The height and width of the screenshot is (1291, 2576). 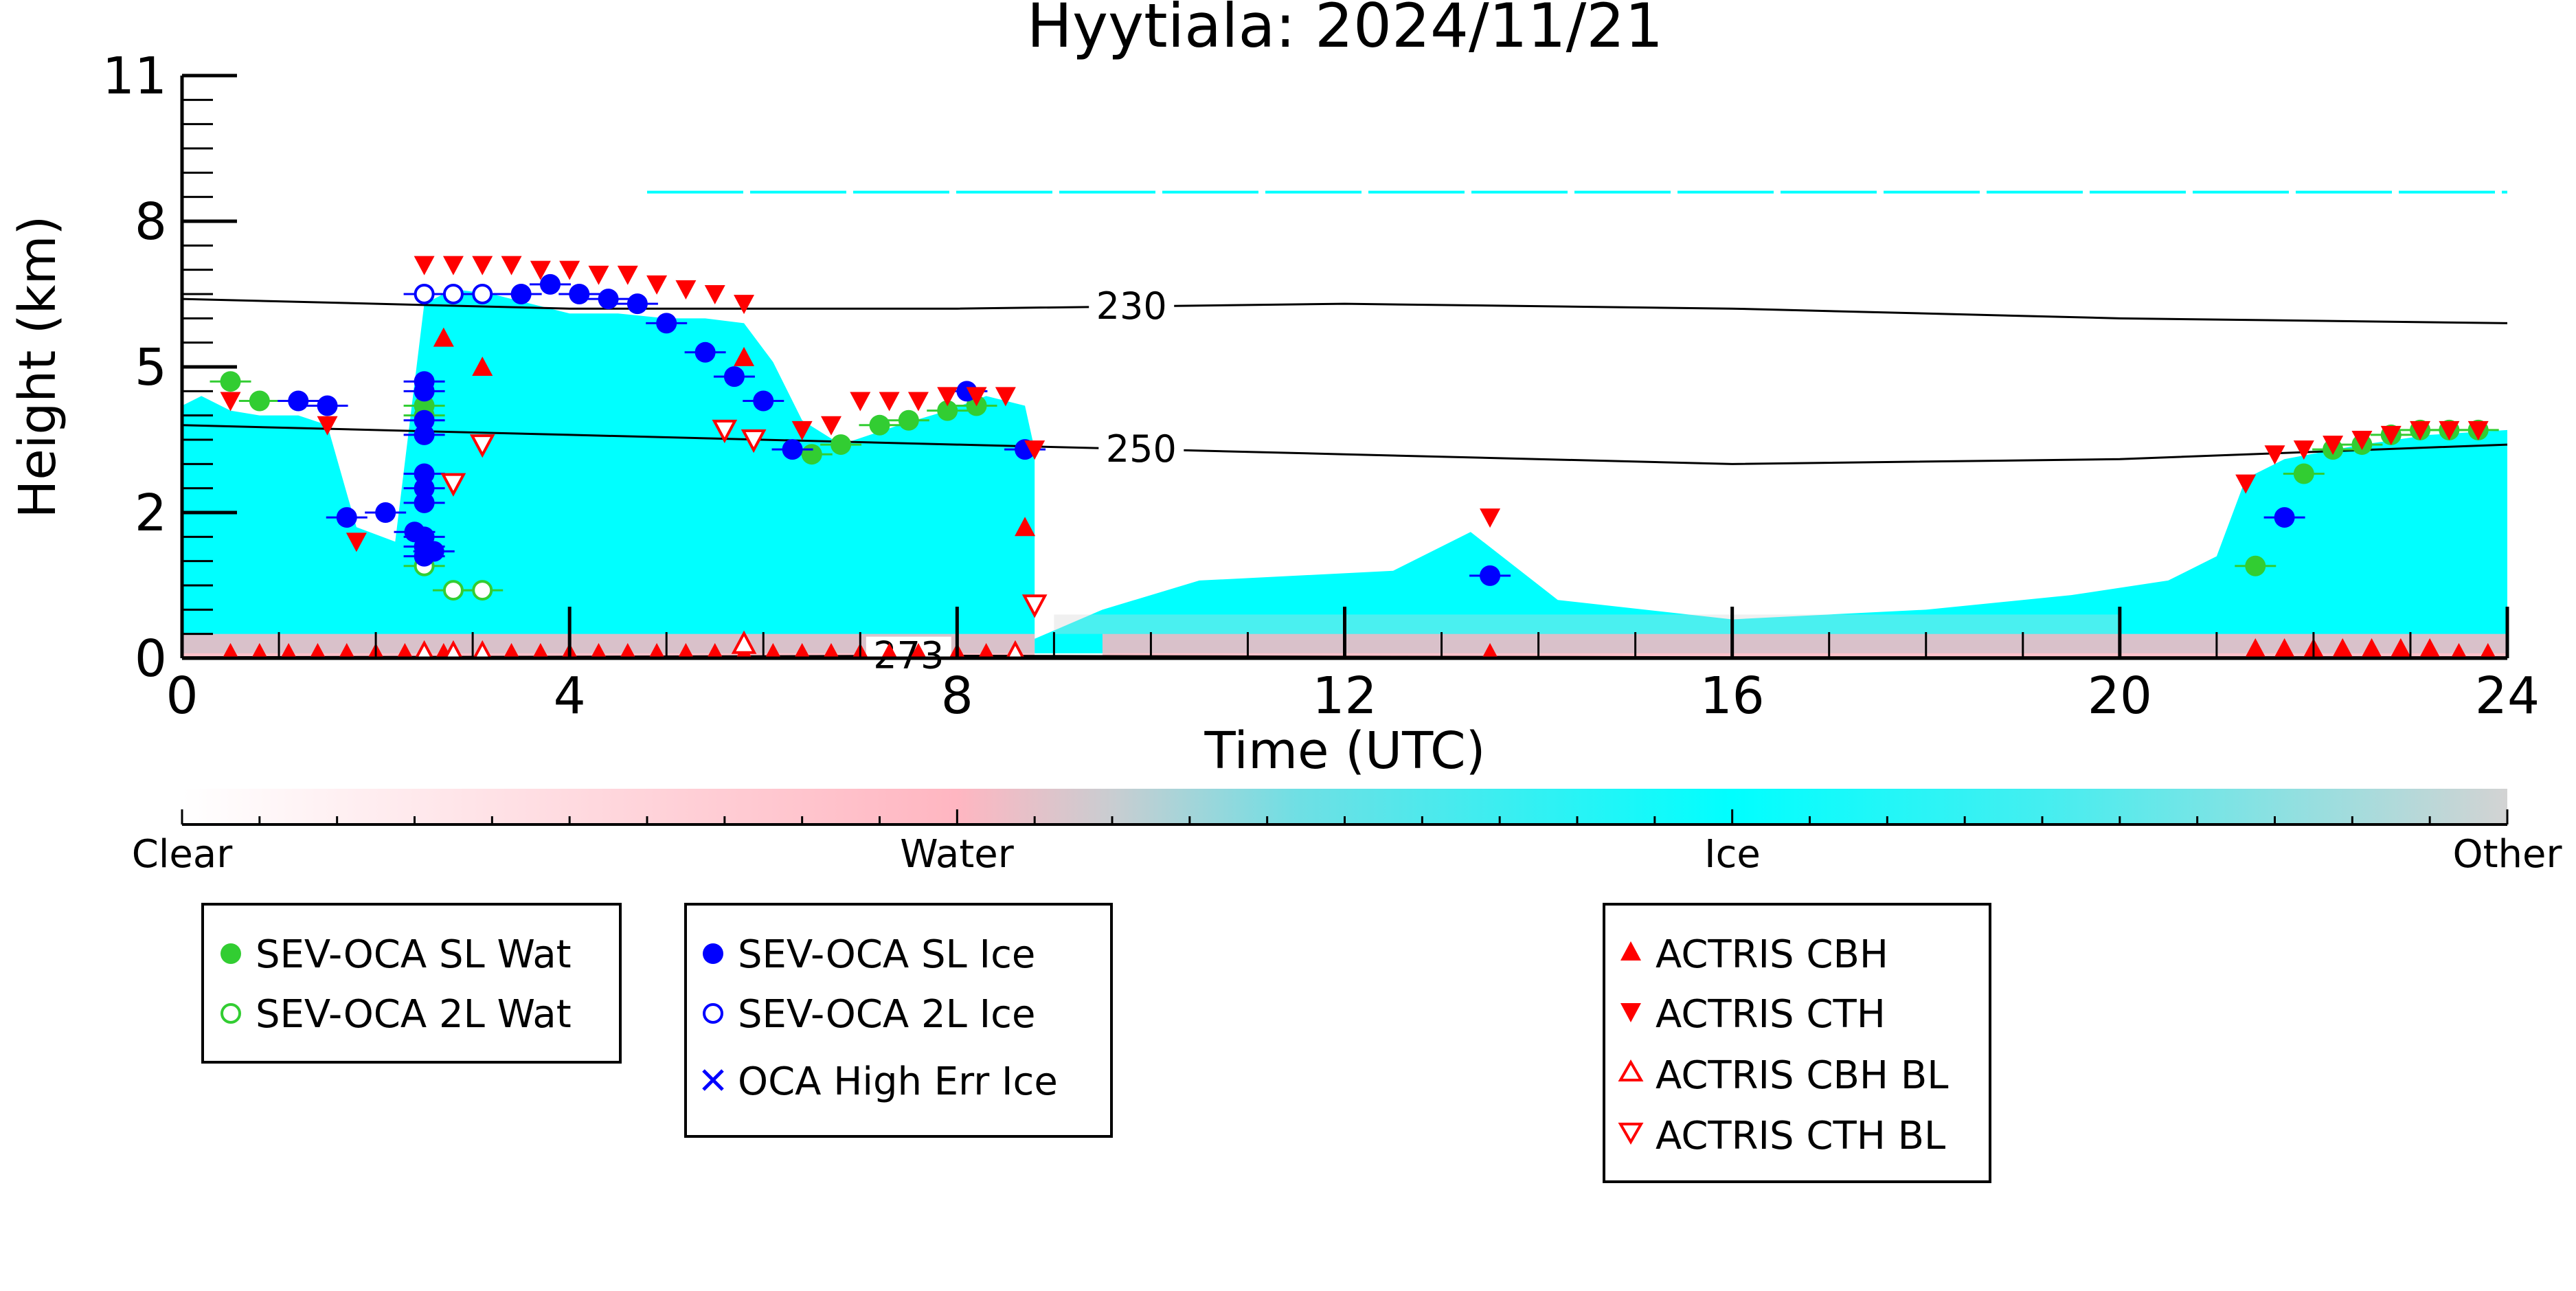 I want to click on y-tick-label: 8, so click(x=151, y=222).